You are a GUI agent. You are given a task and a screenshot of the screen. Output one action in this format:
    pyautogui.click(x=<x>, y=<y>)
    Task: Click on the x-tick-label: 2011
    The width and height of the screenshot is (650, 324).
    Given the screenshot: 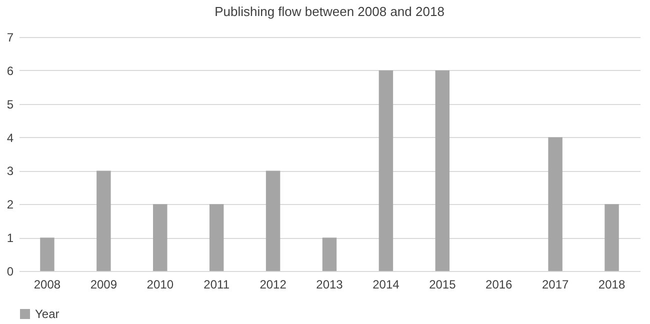 What is the action you would take?
    pyautogui.click(x=217, y=285)
    